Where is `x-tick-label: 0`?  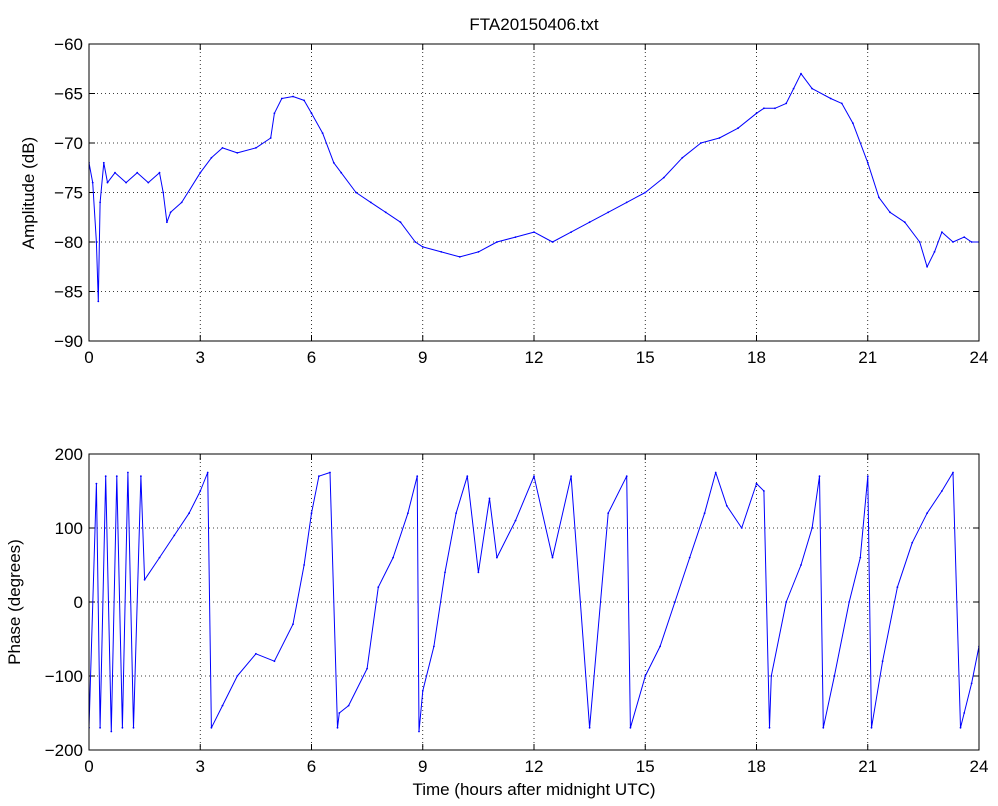 x-tick-label: 0 is located at coordinates (88, 357).